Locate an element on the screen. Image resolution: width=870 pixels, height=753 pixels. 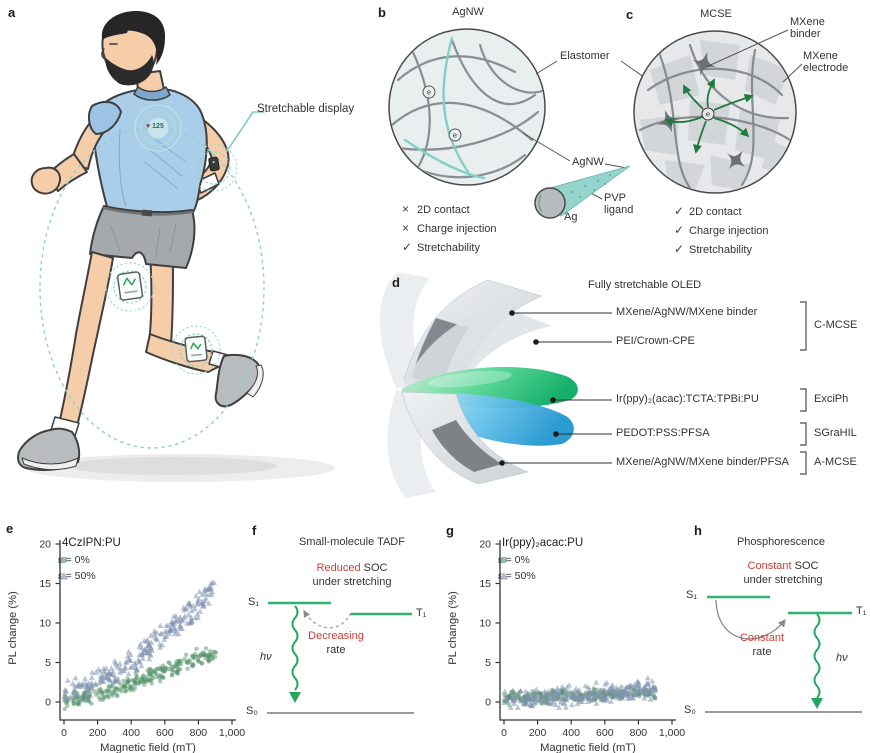
phosphorescence-diagram is located at coordinates (783, 654).